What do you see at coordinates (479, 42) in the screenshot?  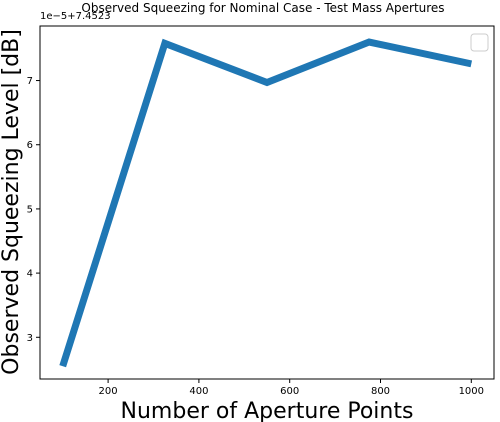 I see `legend-box` at bounding box center [479, 42].